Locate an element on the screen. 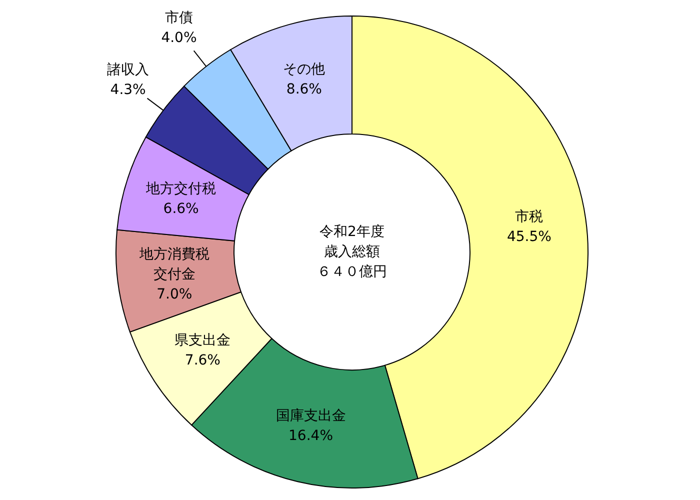 This screenshot has height=500, width=700. title: 令和2年度 is located at coordinates (352, 232).